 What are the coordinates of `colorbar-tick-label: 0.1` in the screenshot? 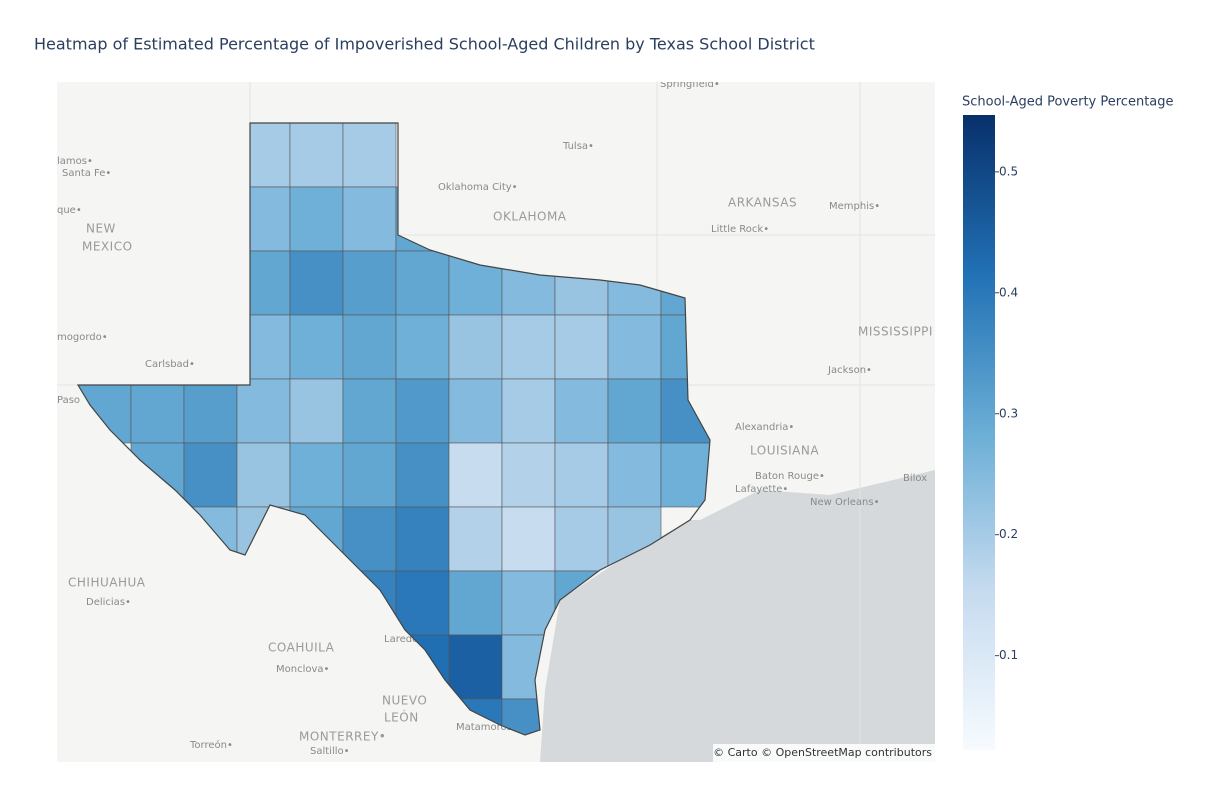 It's located at (1008, 655).